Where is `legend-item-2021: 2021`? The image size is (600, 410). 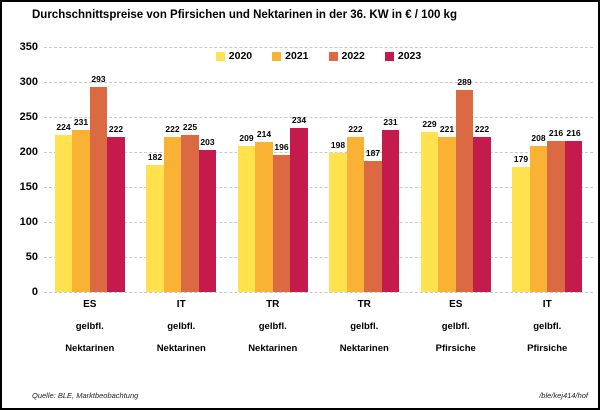 legend-item-2021: 2021 is located at coordinates (290, 56).